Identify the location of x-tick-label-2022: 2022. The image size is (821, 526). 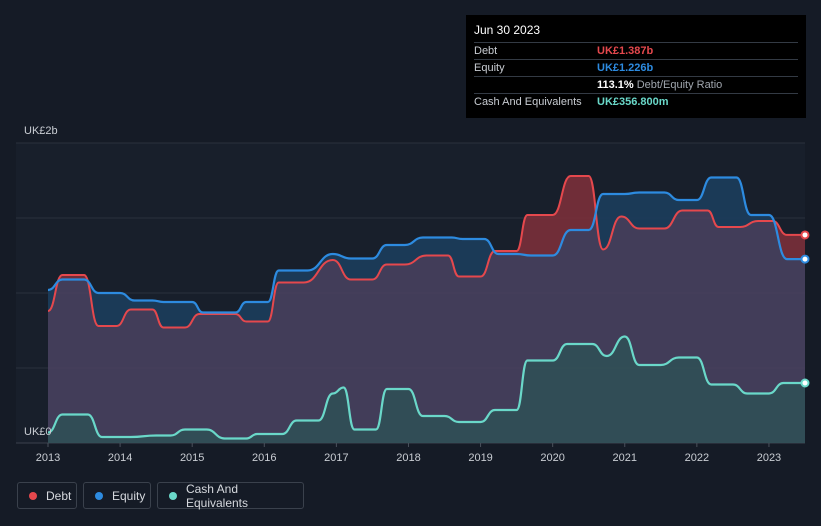
(697, 458).